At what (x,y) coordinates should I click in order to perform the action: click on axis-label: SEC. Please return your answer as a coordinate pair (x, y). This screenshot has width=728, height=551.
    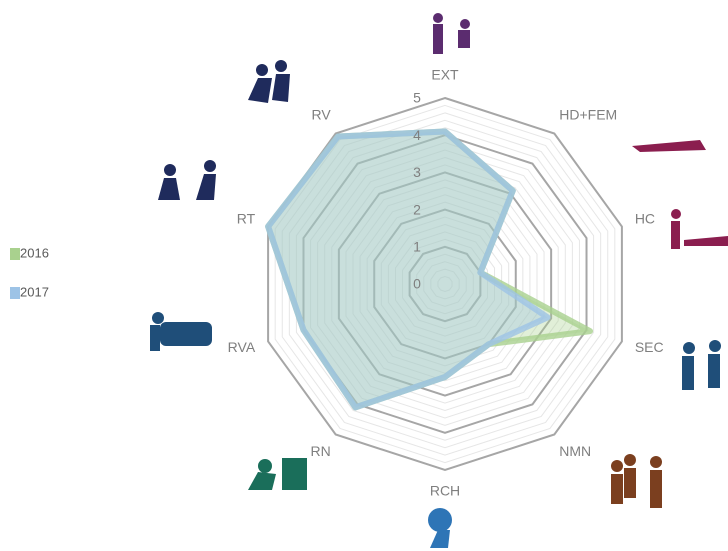
    Looking at the image, I should click on (649, 347).